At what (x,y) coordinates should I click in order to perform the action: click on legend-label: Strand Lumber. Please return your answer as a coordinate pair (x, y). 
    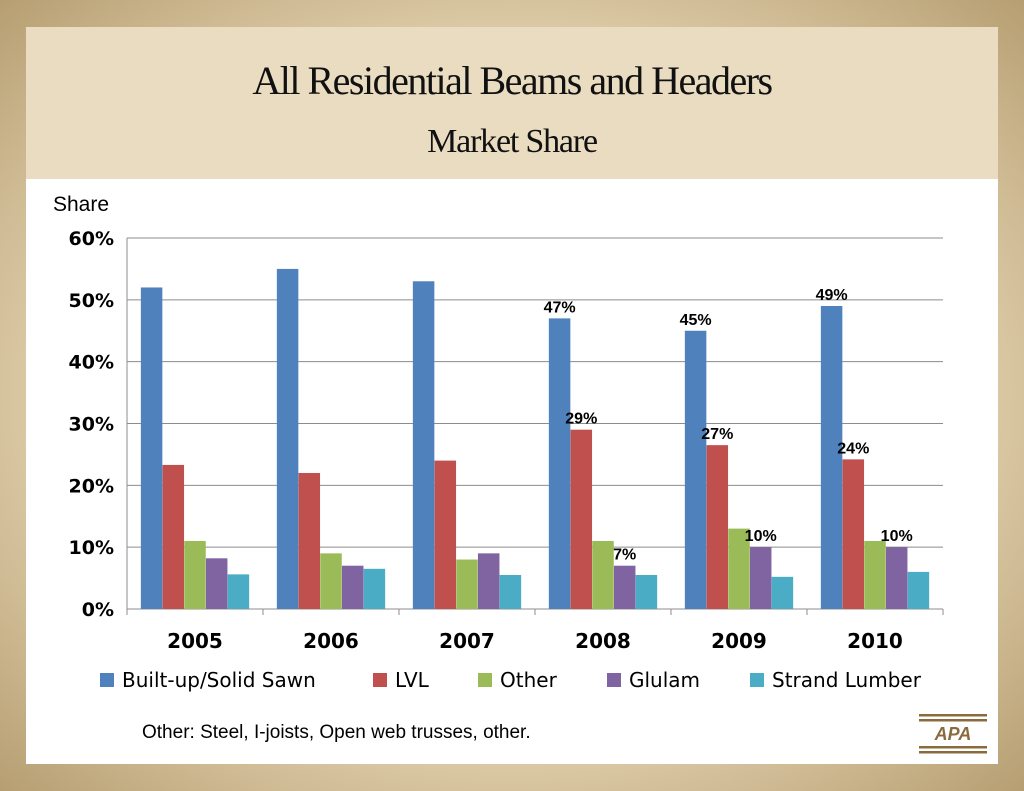
    Looking at the image, I should click on (847, 680).